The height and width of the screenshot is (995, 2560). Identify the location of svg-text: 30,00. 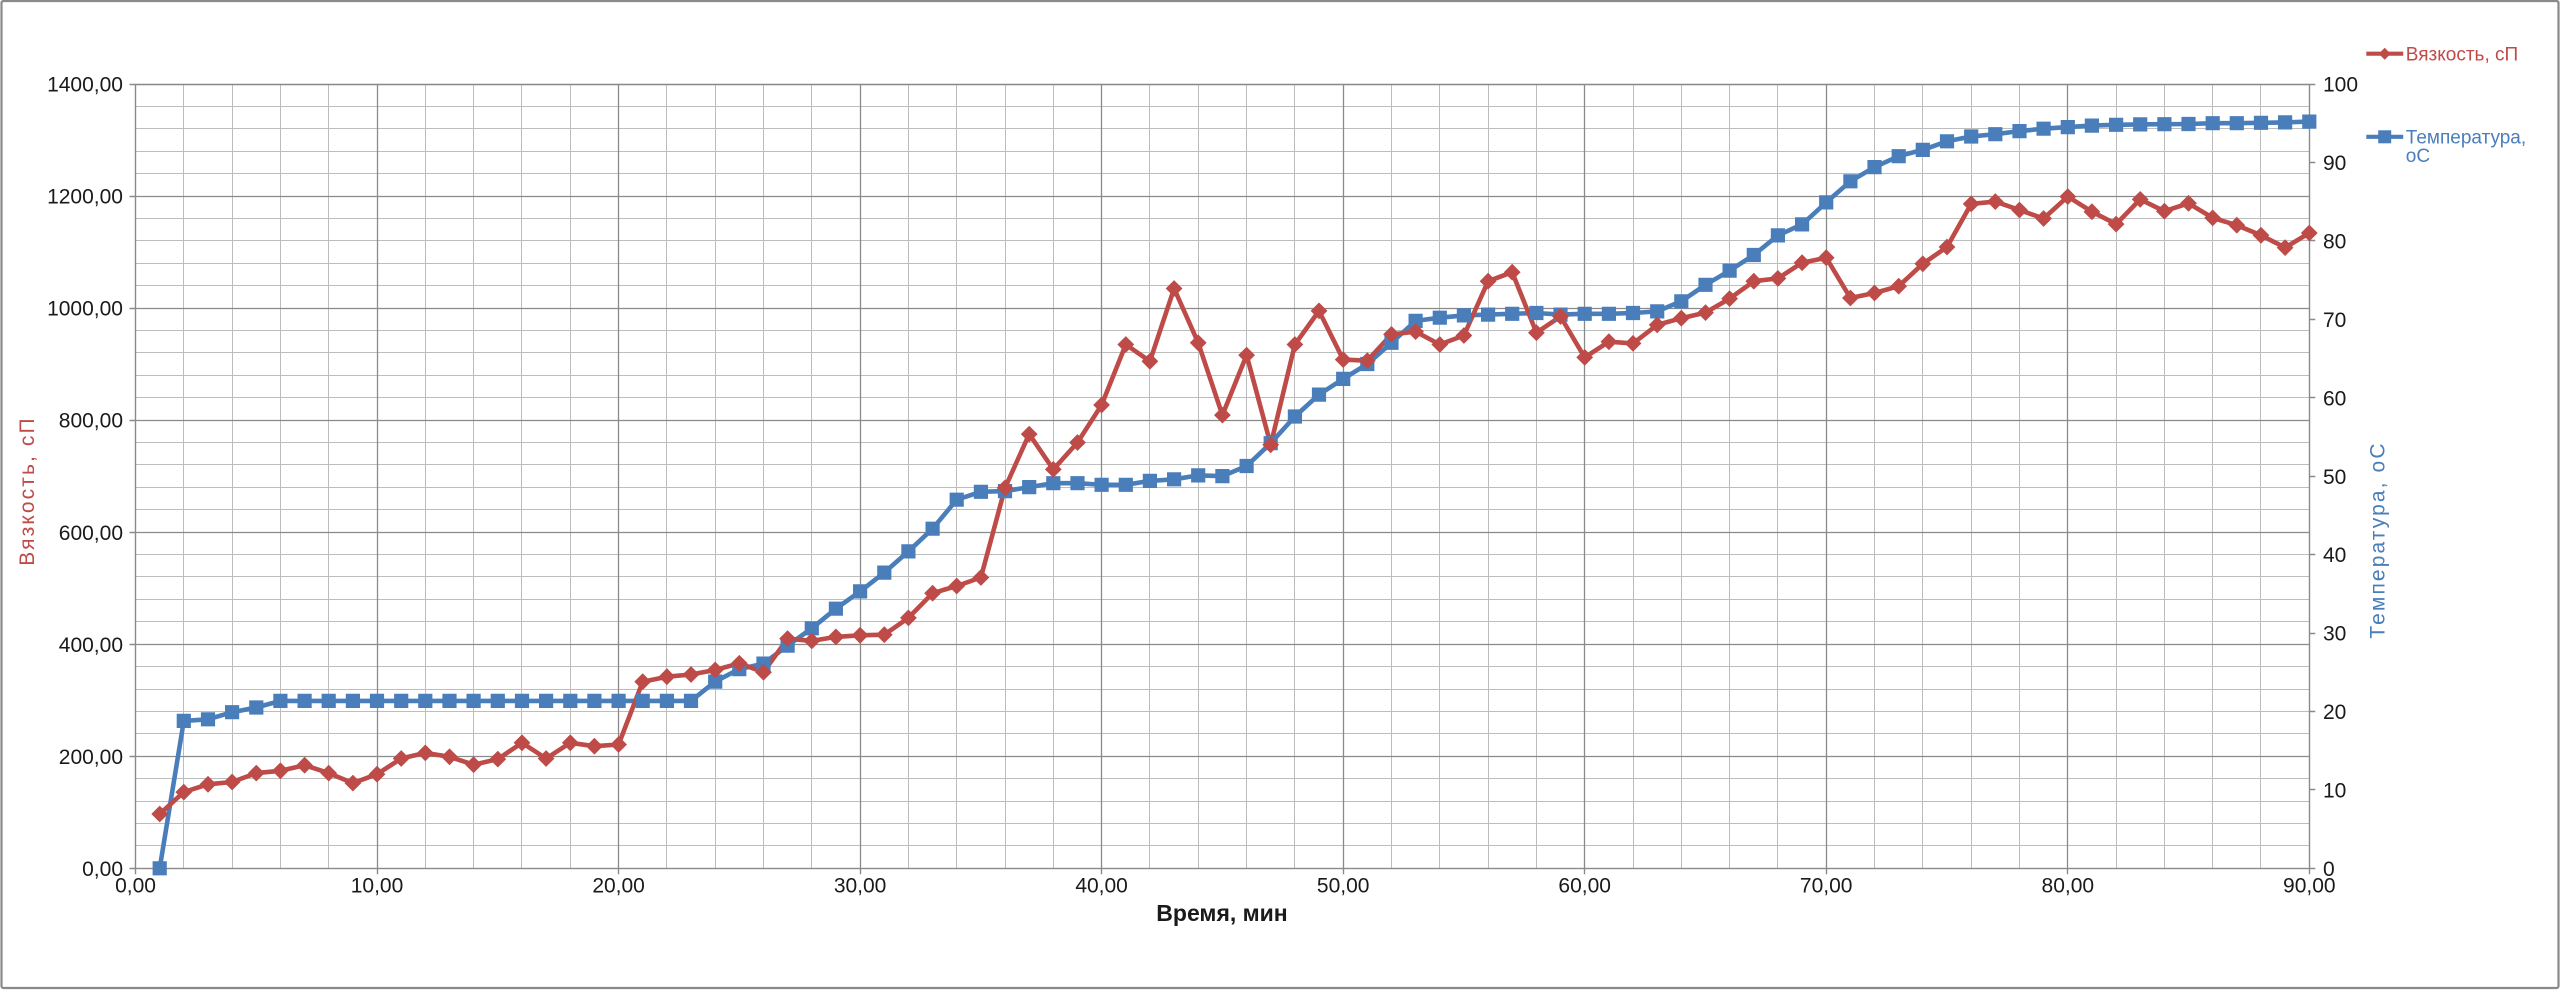
(860, 886).